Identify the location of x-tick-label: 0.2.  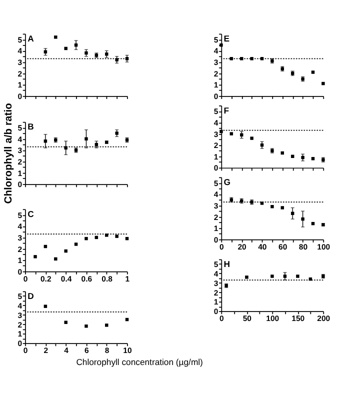
(46, 279).